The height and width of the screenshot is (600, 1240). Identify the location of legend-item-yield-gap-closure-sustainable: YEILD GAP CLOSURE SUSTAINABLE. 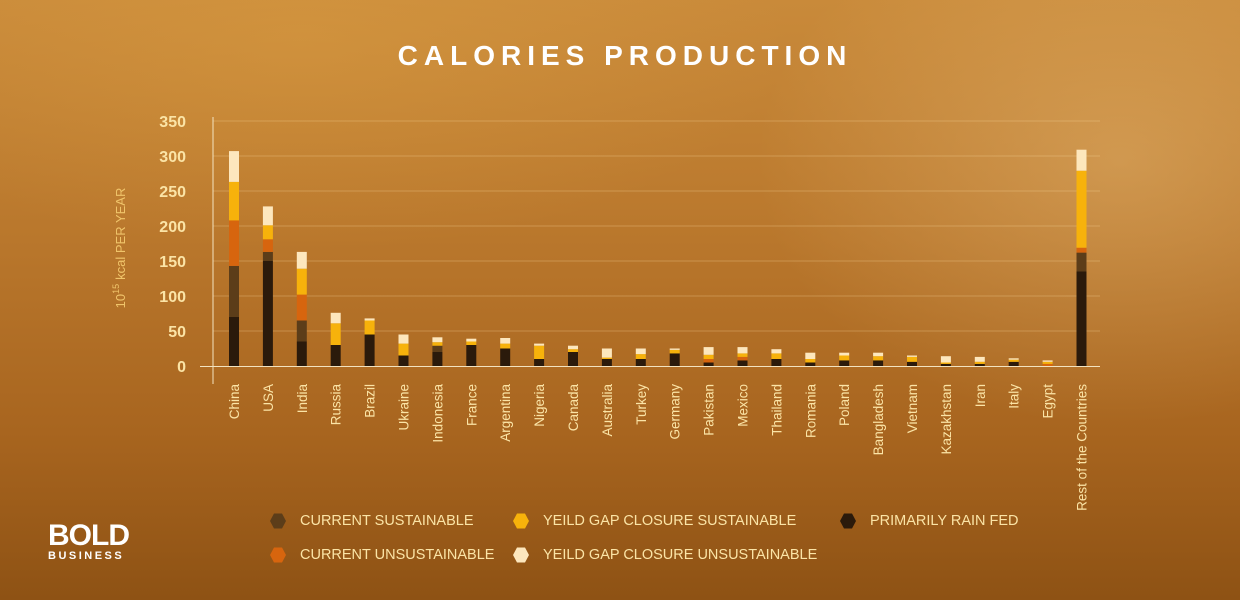
(654, 521).